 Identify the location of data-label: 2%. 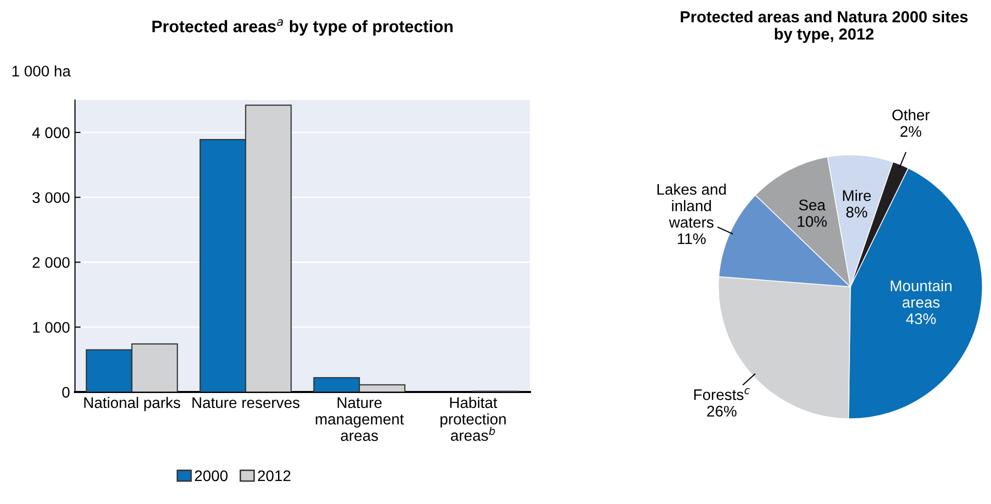
(911, 131).